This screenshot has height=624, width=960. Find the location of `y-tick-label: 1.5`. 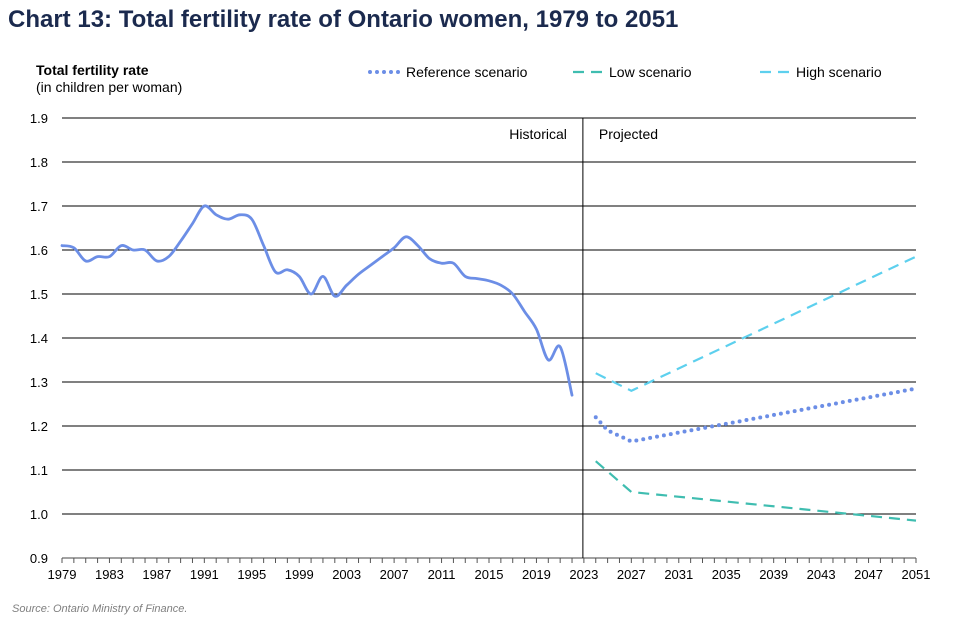

y-tick-label: 1.5 is located at coordinates (39, 294).